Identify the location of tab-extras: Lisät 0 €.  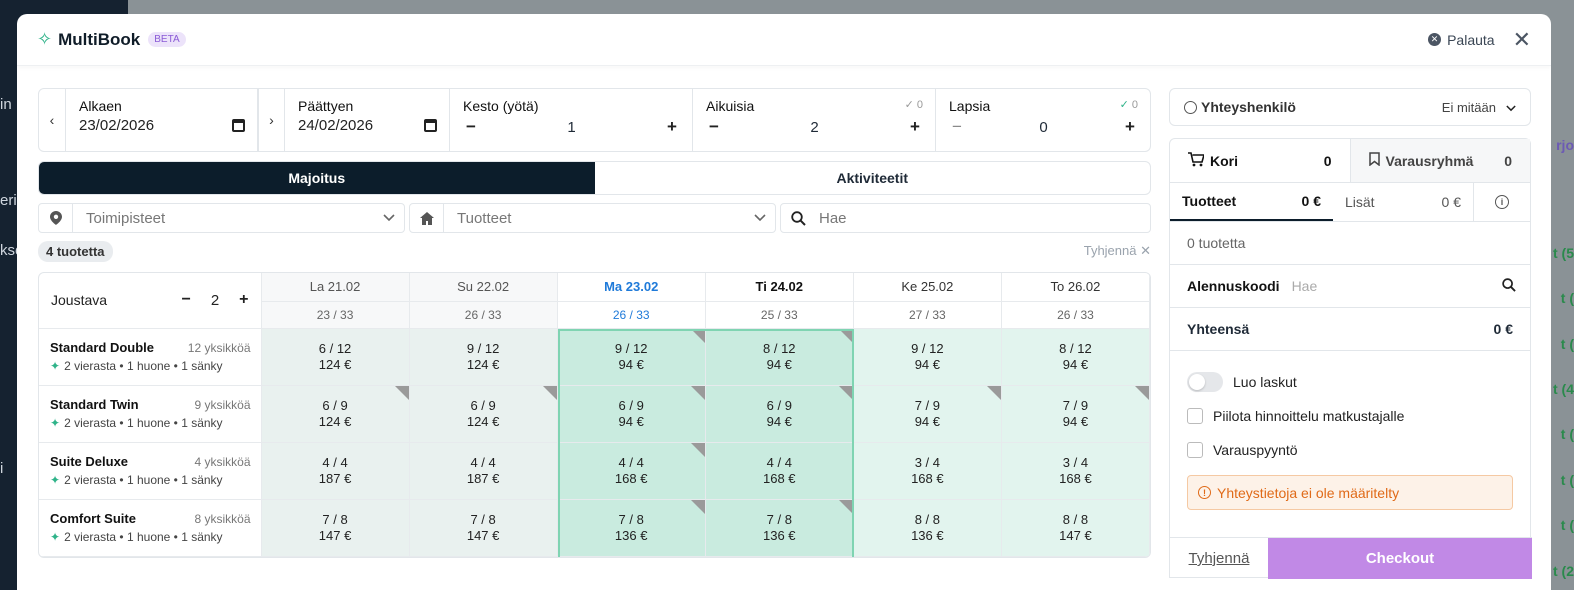
(1403, 202).